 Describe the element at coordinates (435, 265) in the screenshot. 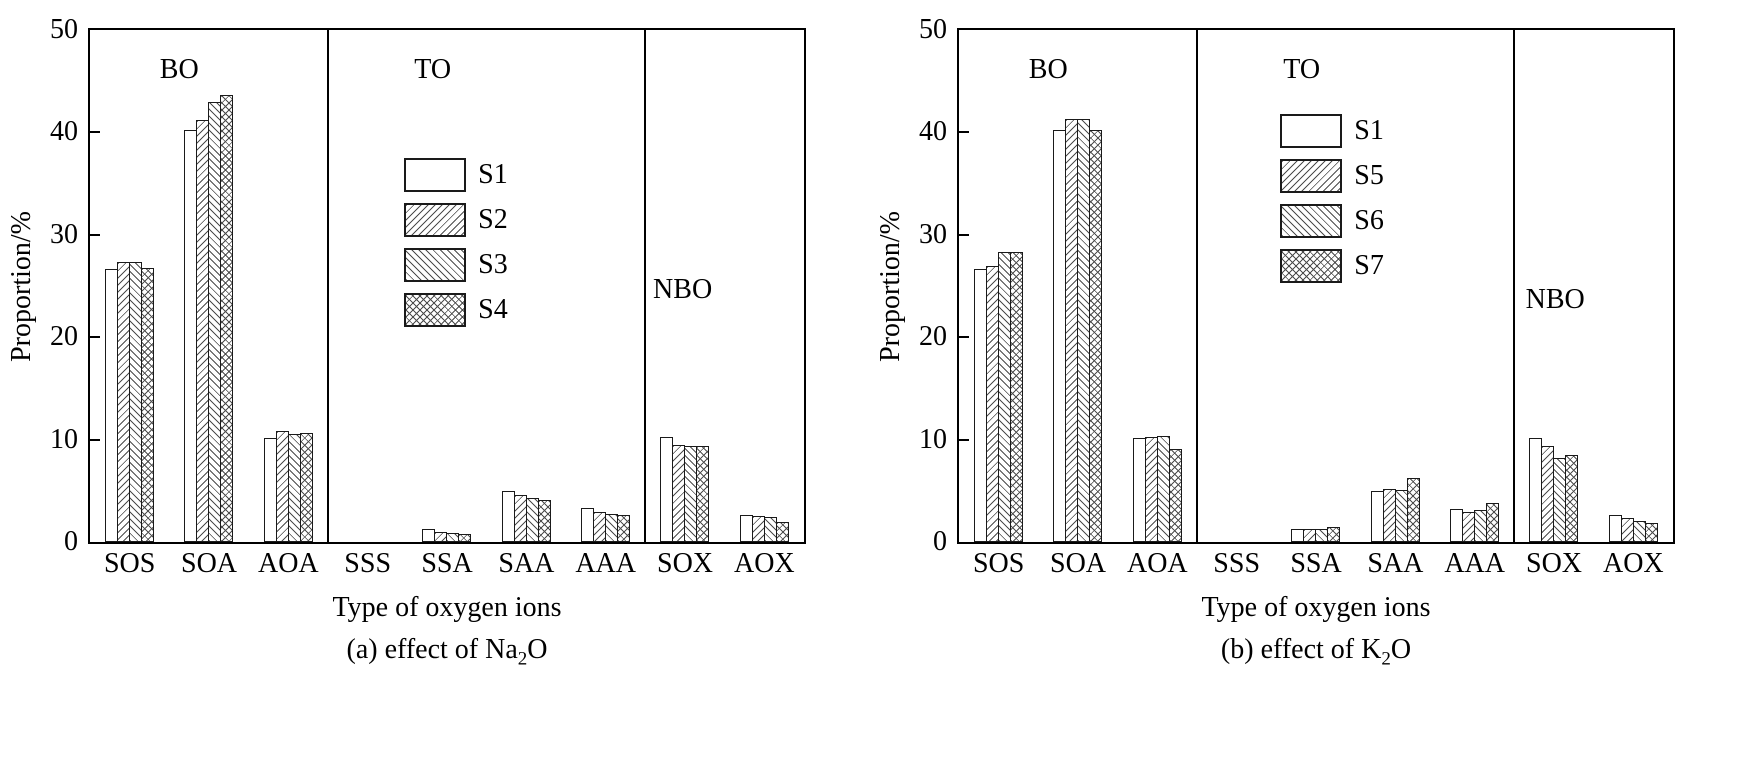

I see `legend-swatch-s3` at that location.